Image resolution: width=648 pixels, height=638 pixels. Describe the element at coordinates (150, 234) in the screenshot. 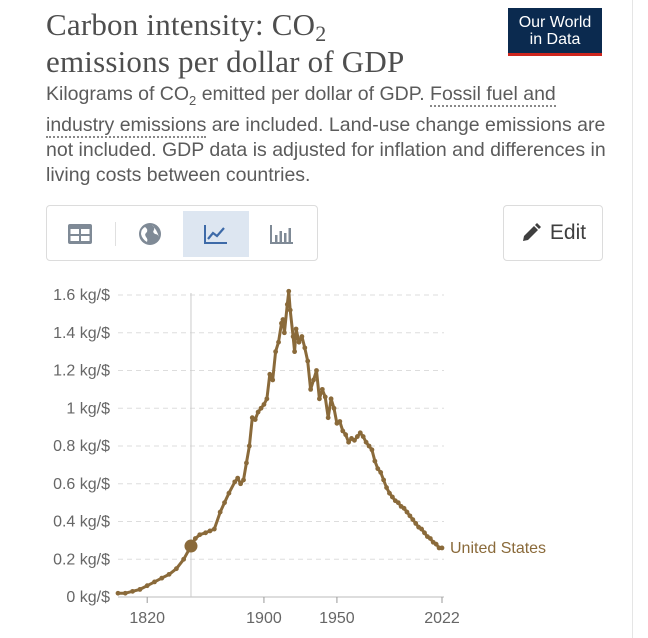

I see `tab-map` at that location.